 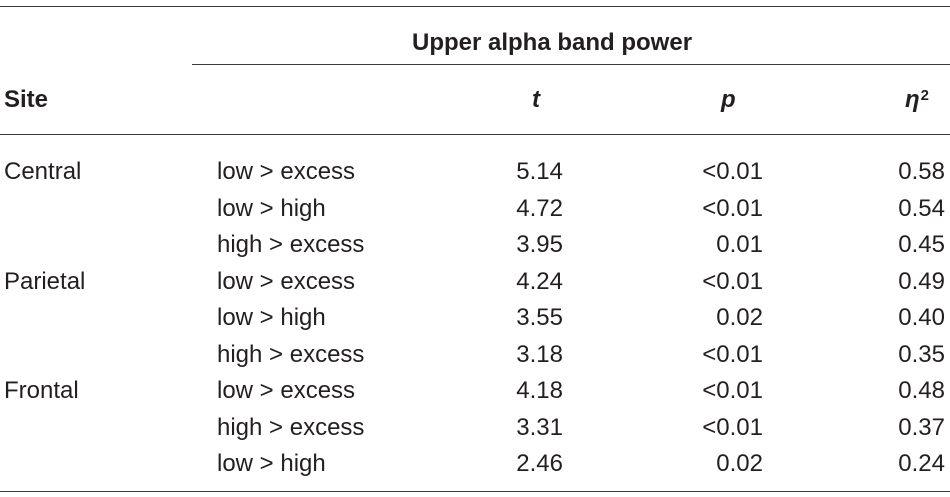 I want to click on cell-t: 4.18, so click(x=539, y=390).